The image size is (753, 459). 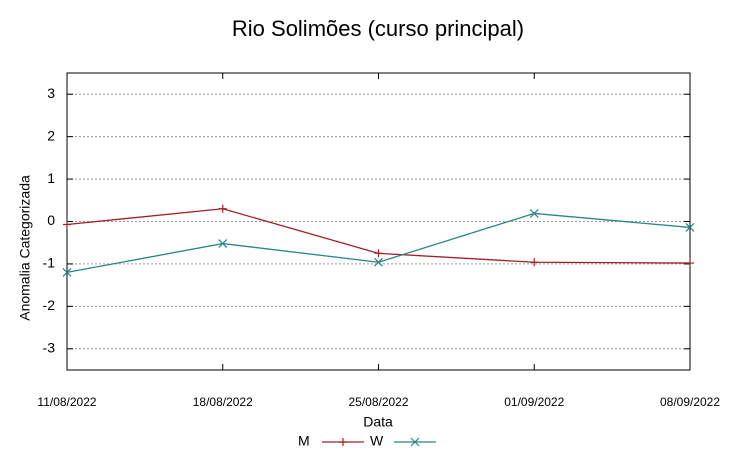 What do you see at coordinates (51, 220) in the screenshot?
I see `y-tick-label: 0` at bounding box center [51, 220].